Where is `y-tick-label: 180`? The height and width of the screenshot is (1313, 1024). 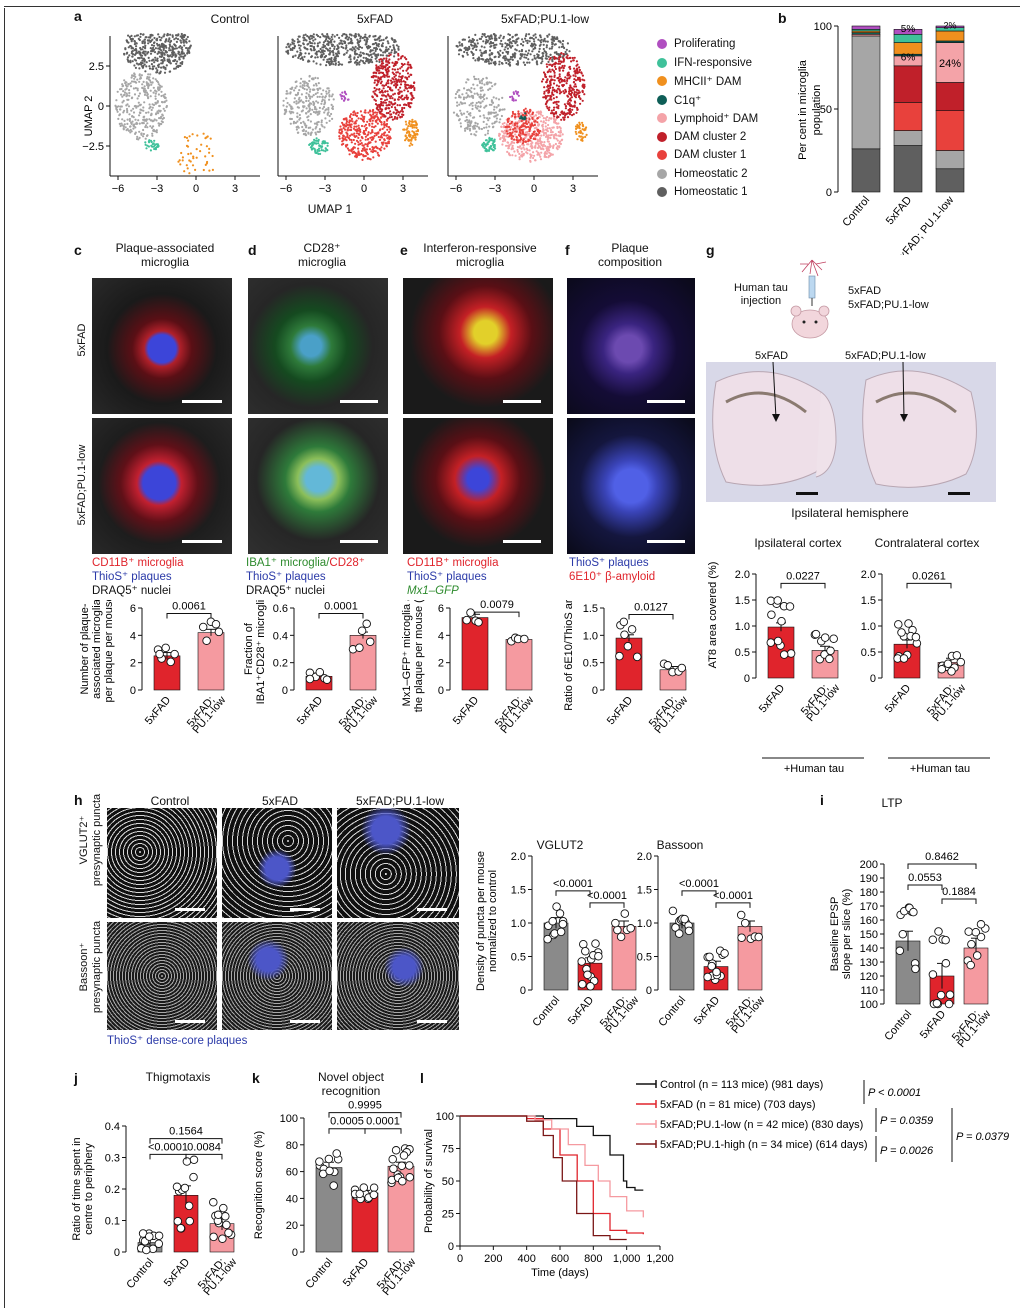 y-tick-label: 180 is located at coordinates (869, 893).